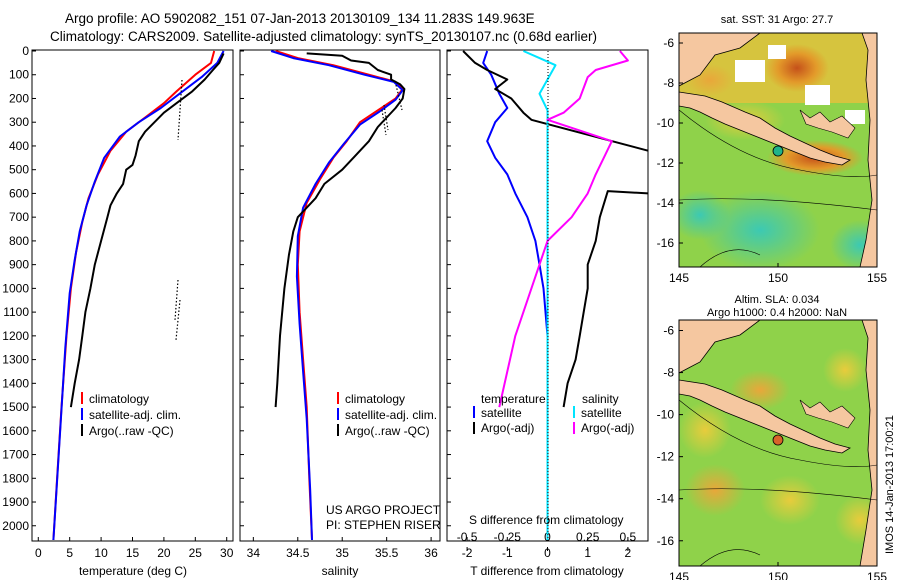  What do you see at coordinates (778, 440) in the screenshot?
I see `sla-float-marker` at bounding box center [778, 440].